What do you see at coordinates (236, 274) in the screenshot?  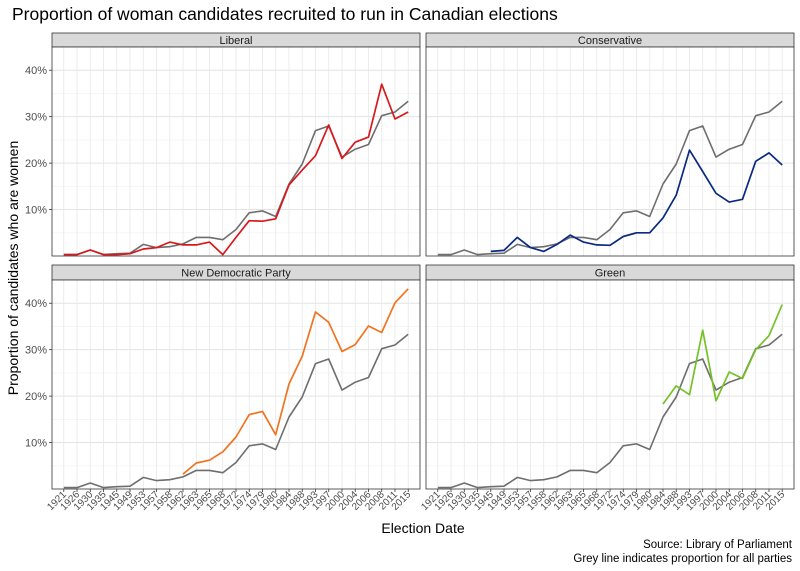 I see `facet-strip-label: New Democratic Party` at bounding box center [236, 274].